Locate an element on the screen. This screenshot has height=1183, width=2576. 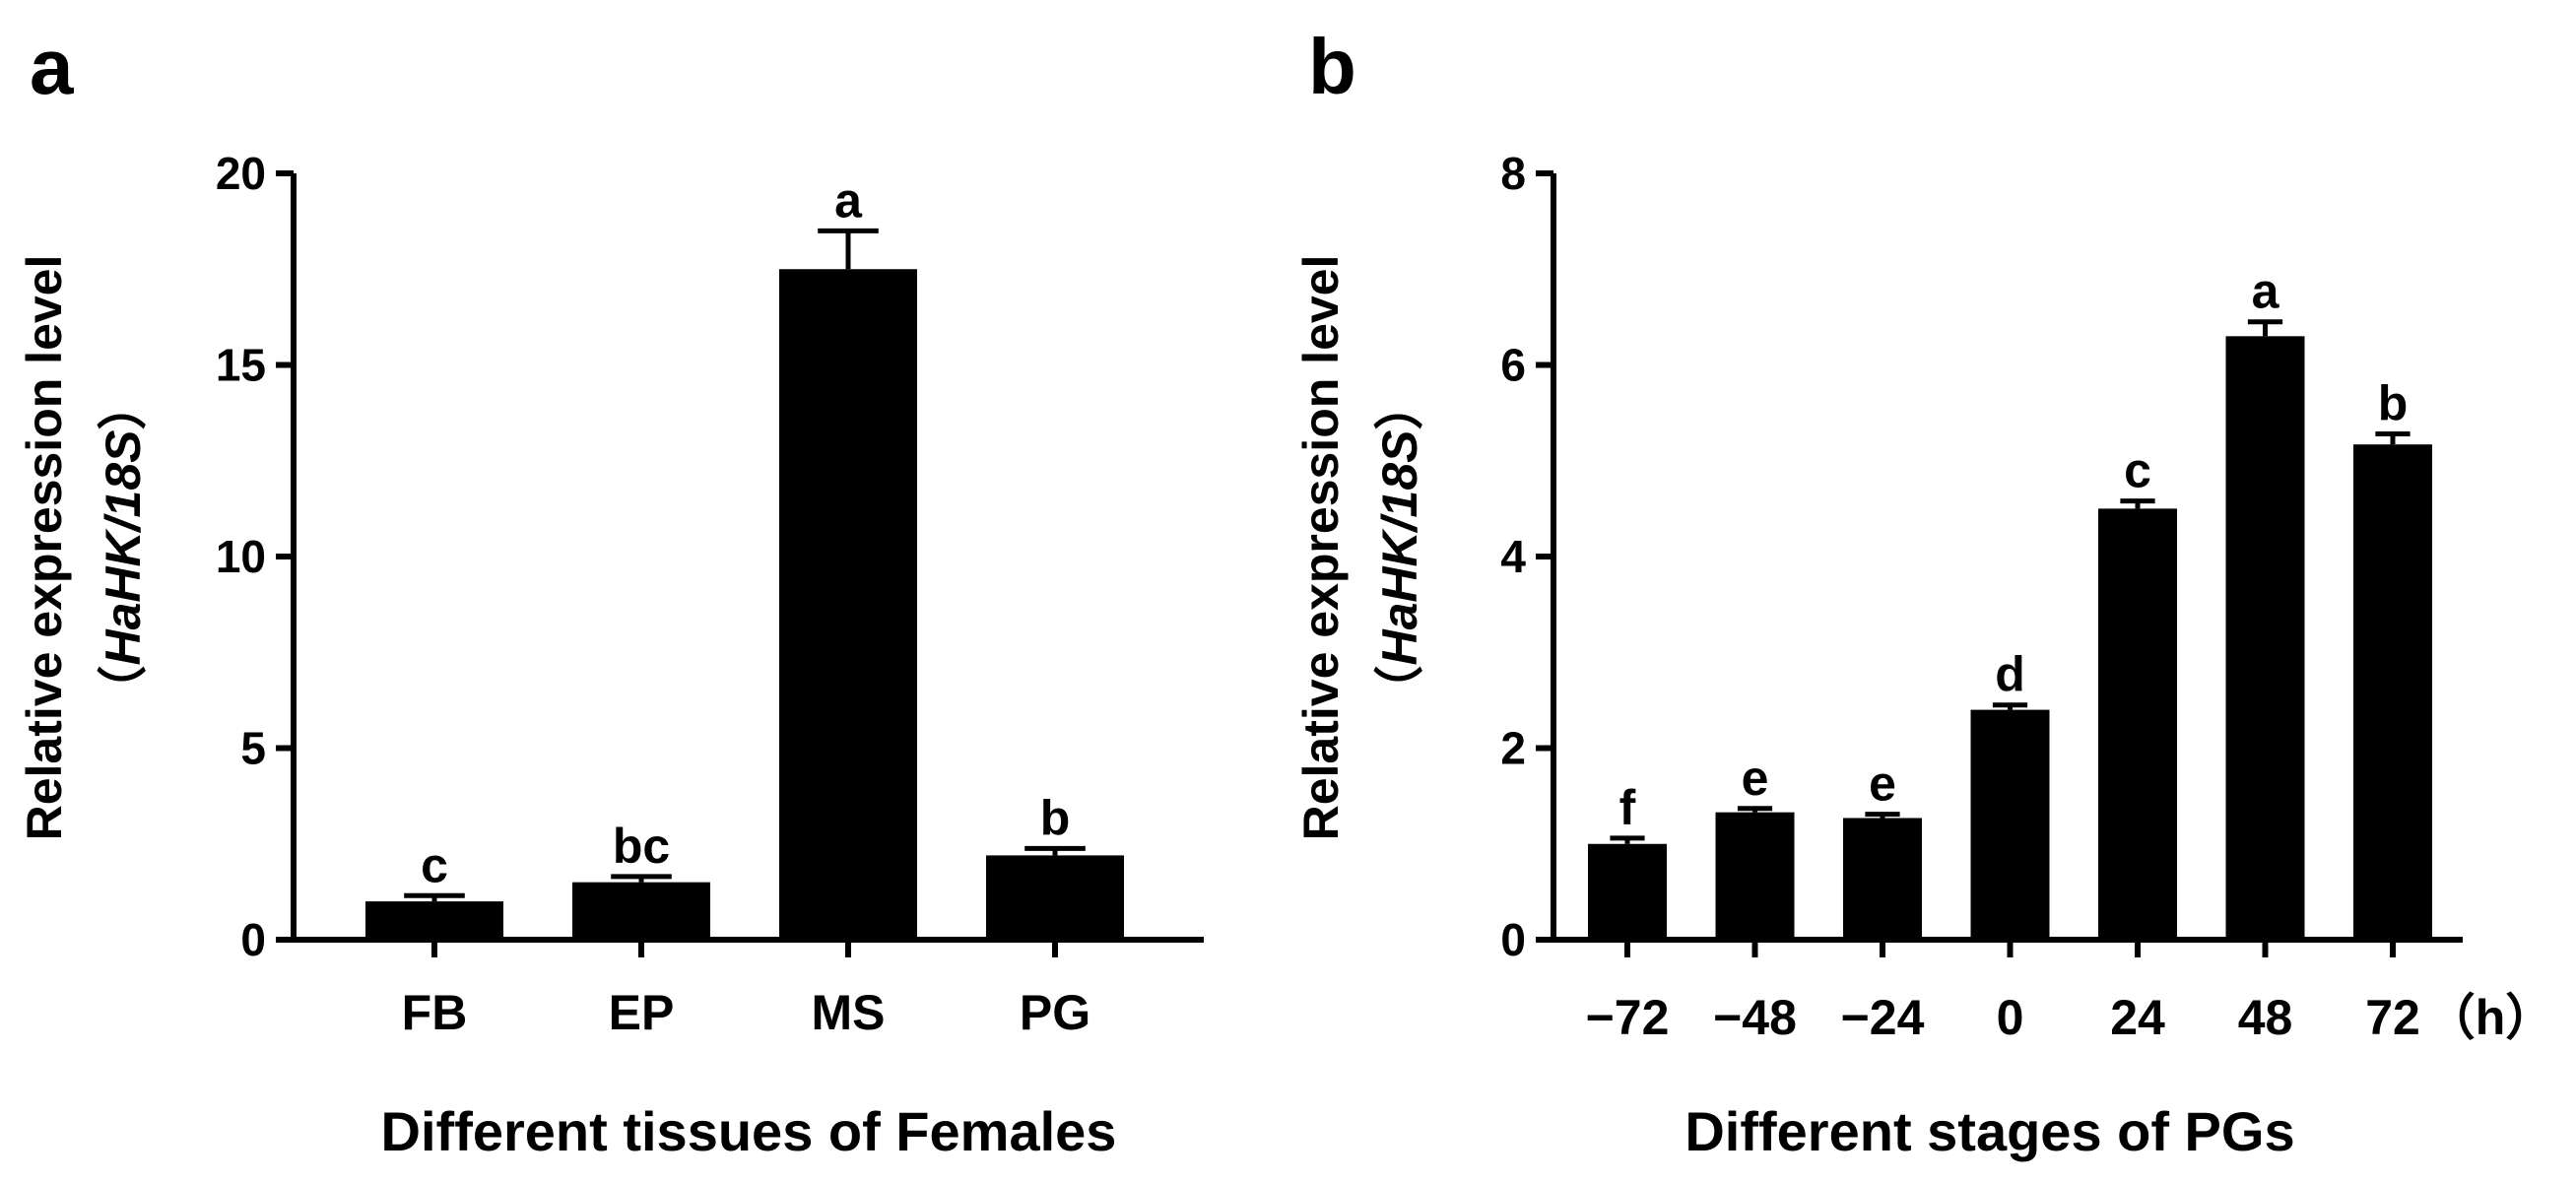
x-tick-label-6: 48 is located at coordinates (2266, 1018).